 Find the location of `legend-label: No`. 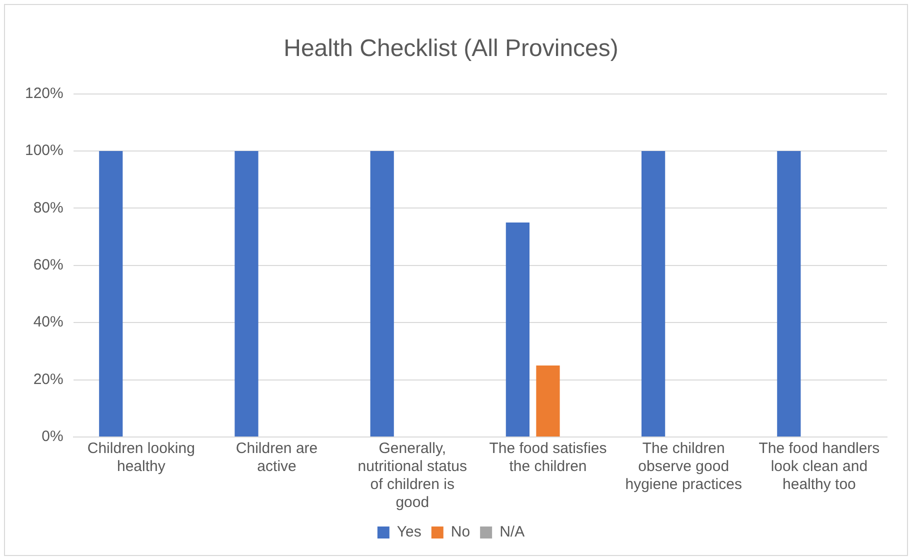

legend-label: No is located at coordinates (460, 532).